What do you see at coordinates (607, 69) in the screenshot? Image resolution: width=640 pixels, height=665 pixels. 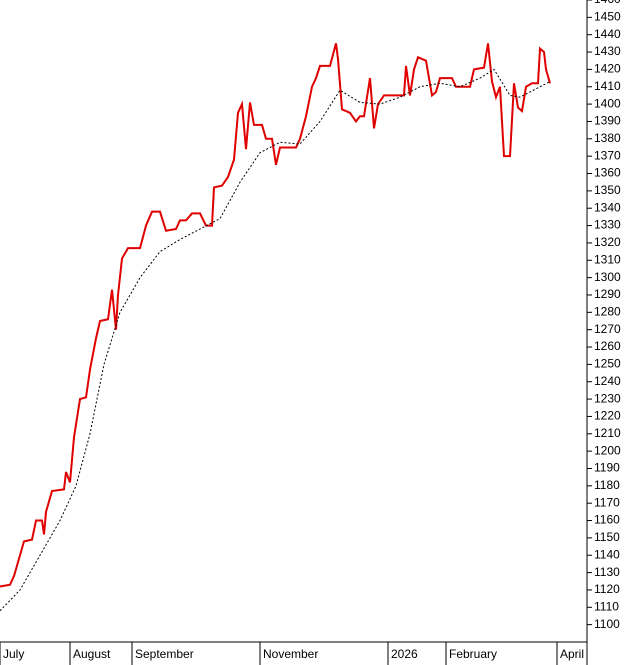 I see `y-tick-label: 1420` at bounding box center [607, 69].